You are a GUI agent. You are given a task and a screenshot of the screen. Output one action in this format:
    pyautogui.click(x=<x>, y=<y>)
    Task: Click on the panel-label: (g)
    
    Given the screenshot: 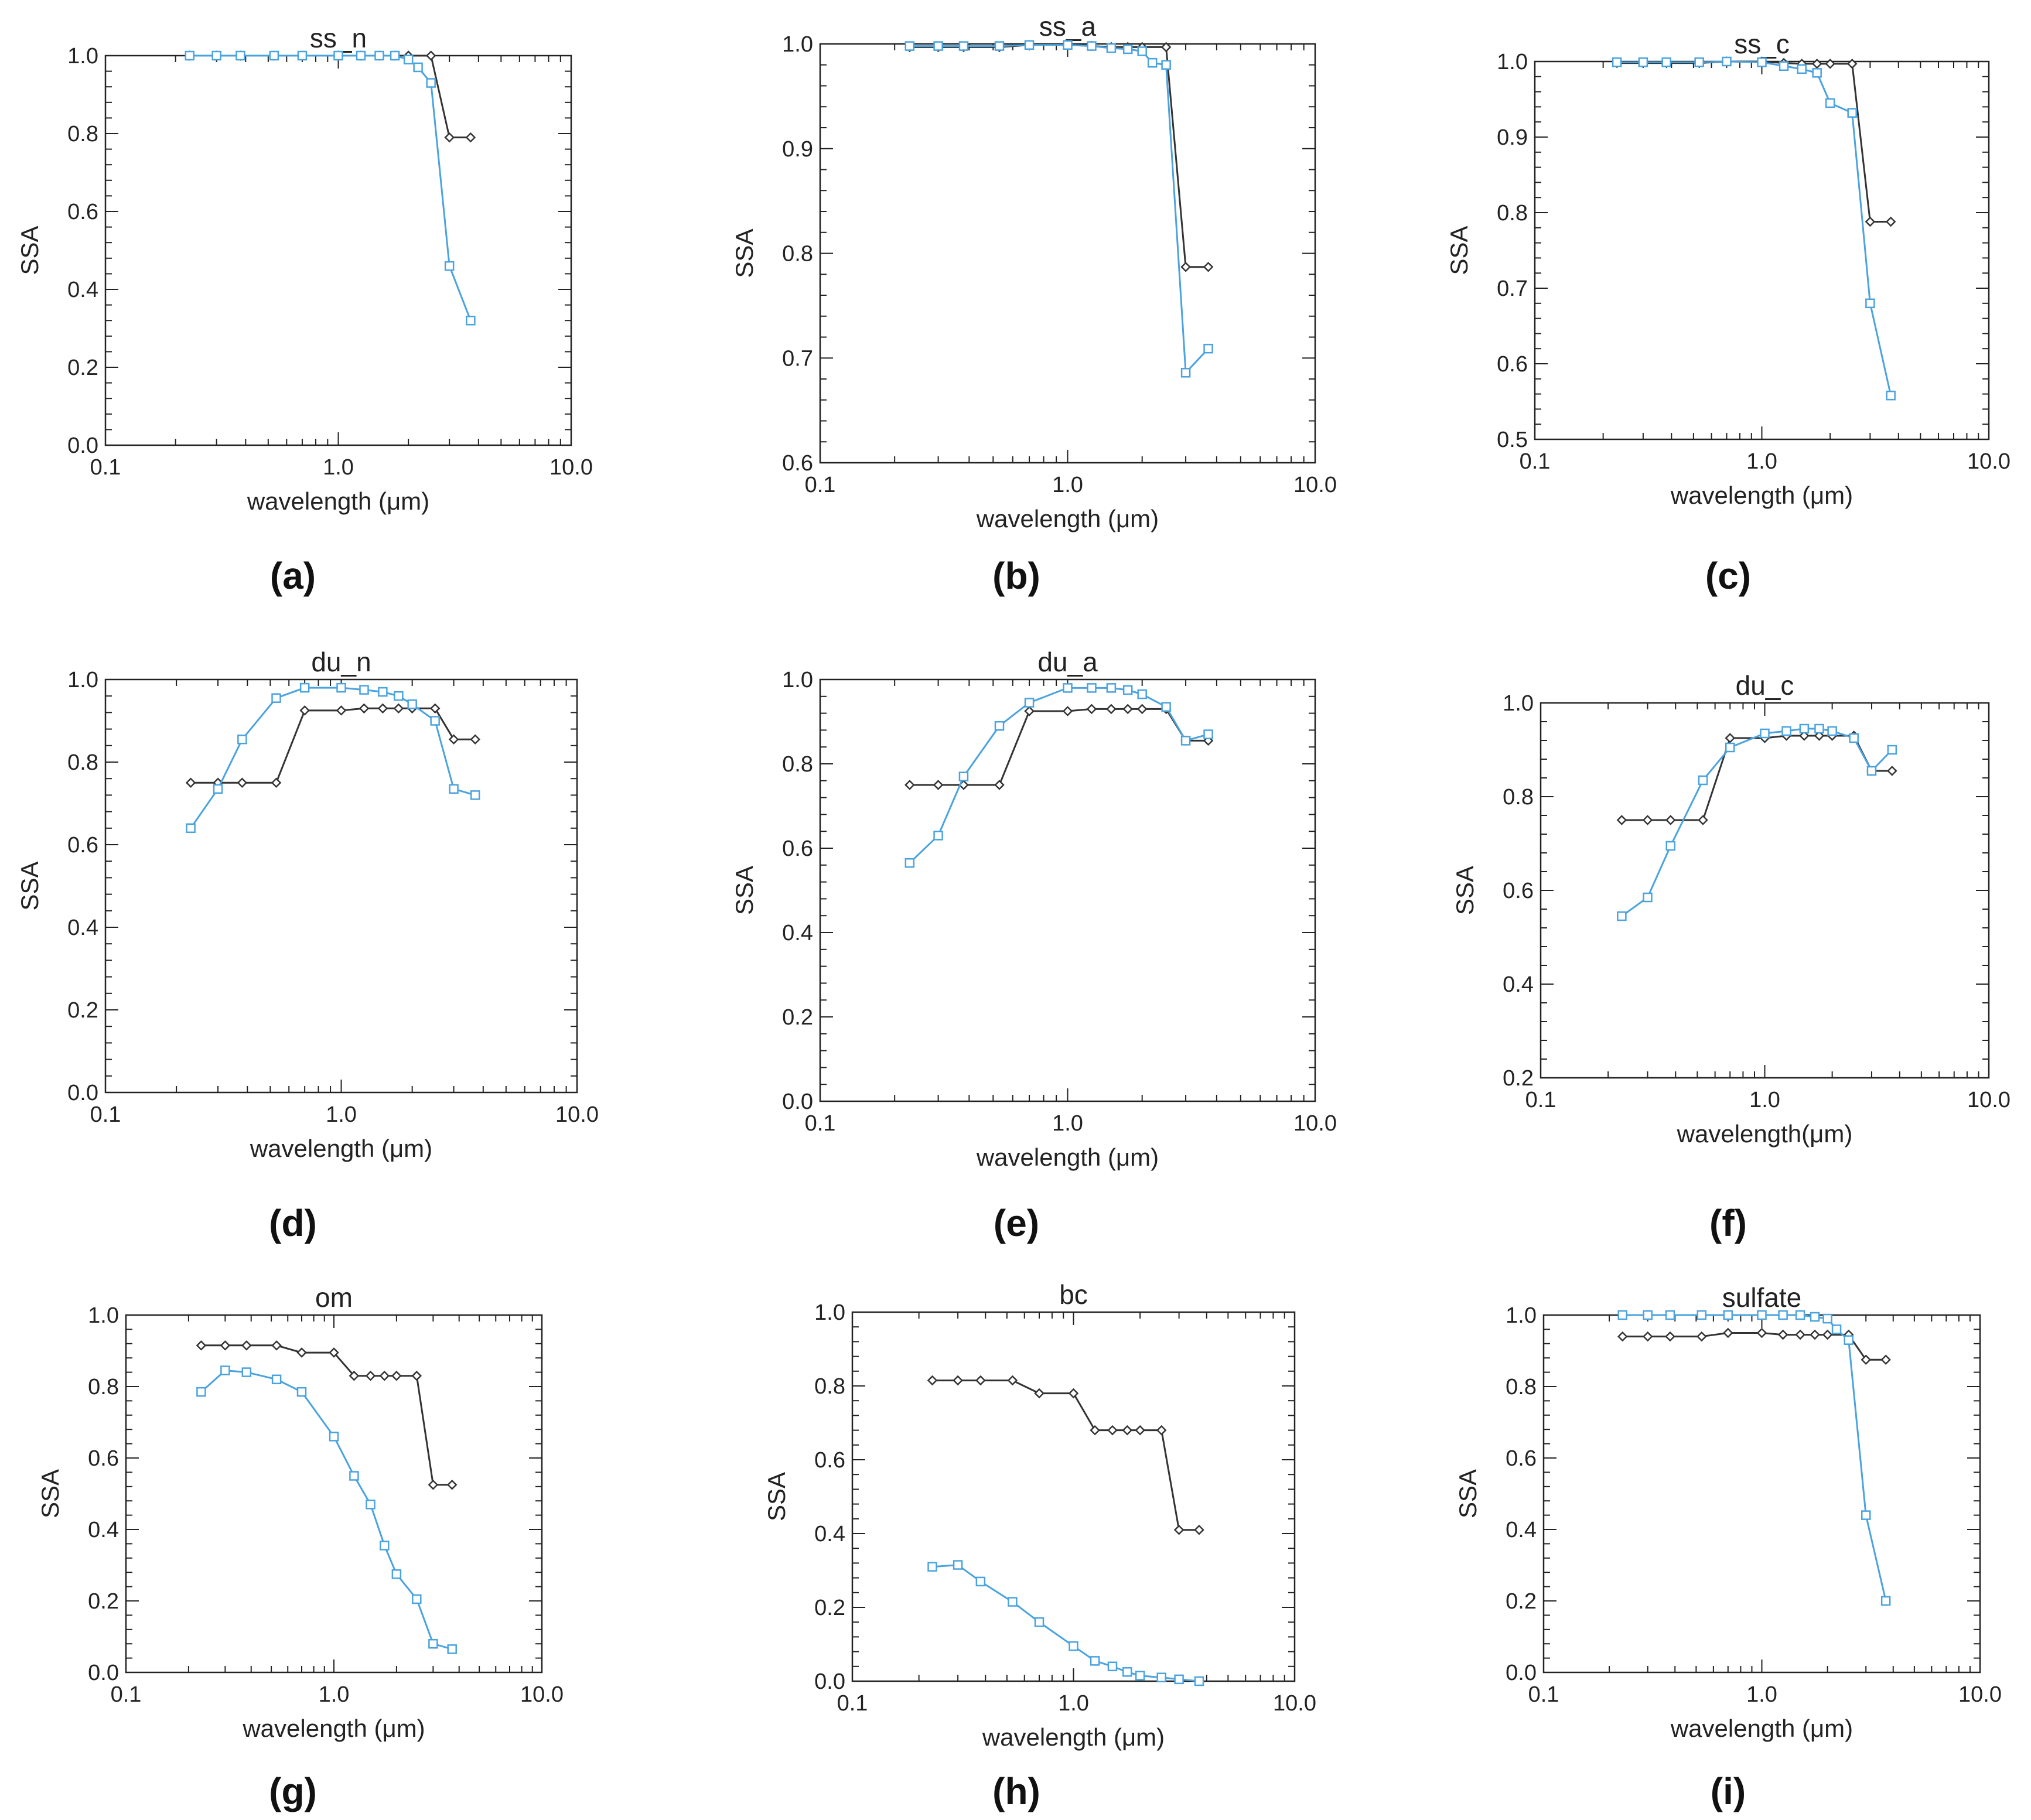 What is the action you would take?
    pyautogui.click(x=293, y=1791)
    